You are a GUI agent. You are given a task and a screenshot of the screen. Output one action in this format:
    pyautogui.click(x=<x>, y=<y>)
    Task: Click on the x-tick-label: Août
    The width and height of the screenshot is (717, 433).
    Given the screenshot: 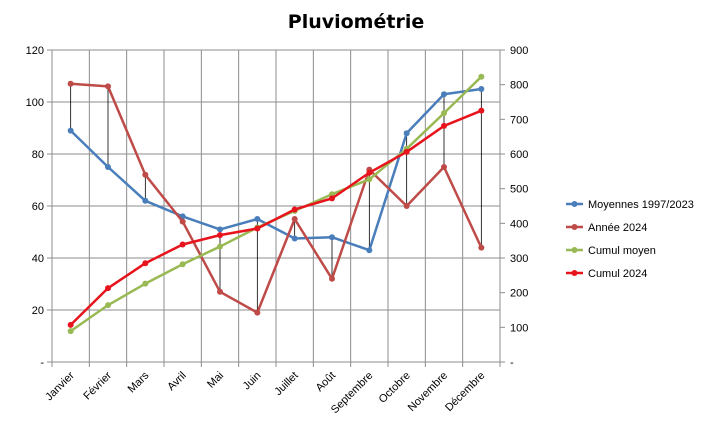 What is the action you would take?
    pyautogui.click(x=326, y=382)
    